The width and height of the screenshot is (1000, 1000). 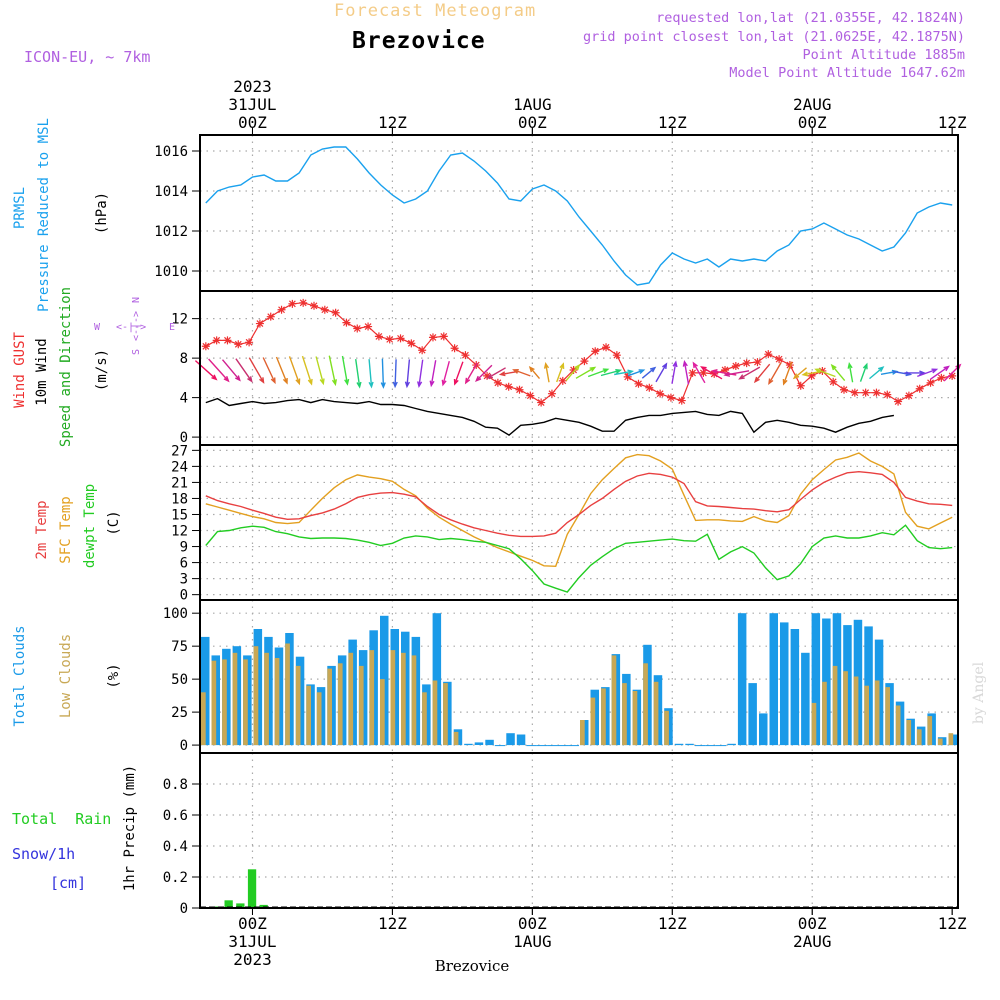 What do you see at coordinates (672, 122) in the screenshot?
I see `top-time-label: 12Z` at bounding box center [672, 122].